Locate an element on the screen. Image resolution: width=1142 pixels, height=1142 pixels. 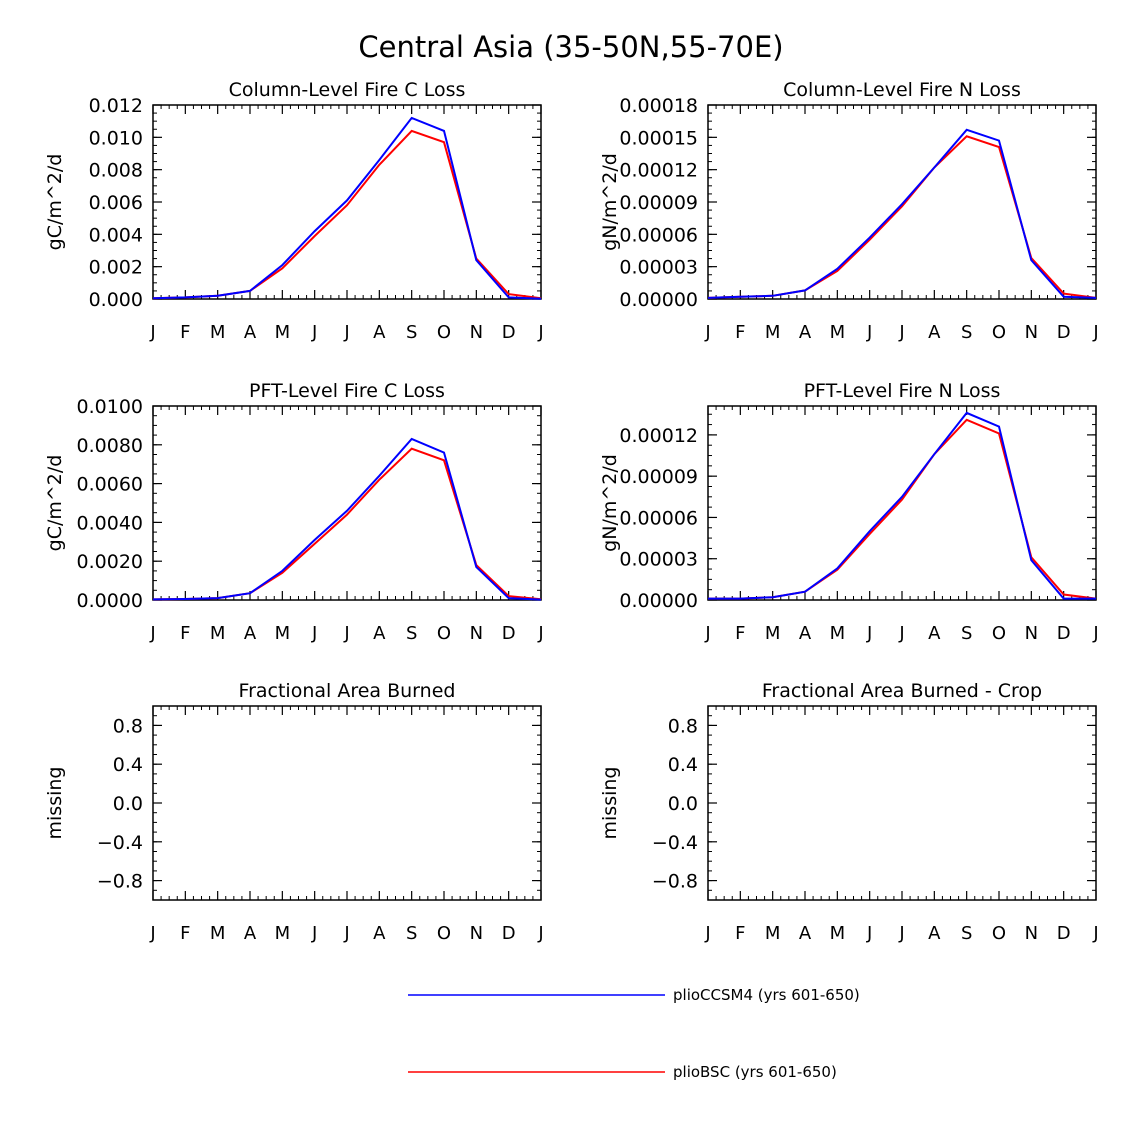
y-tick-label: 0.0 is located at coordinates (683, 804).